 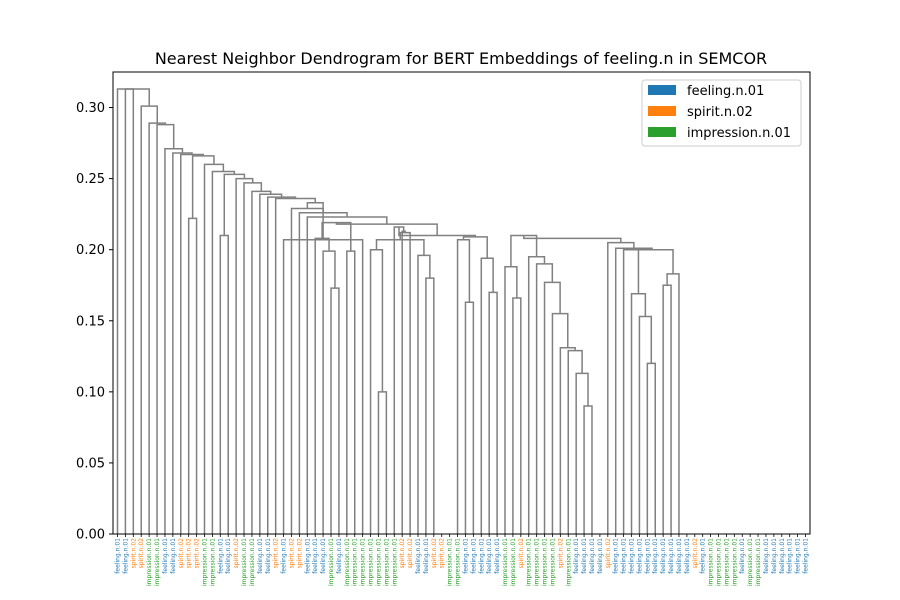 I want to click on y-tick-label: 0.10, so click(x=90, y=392).